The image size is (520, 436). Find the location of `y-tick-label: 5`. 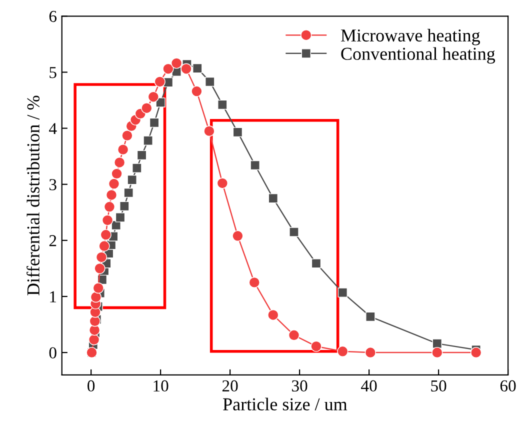

y-tick-label: 5 is located at coordinates (53, 72).